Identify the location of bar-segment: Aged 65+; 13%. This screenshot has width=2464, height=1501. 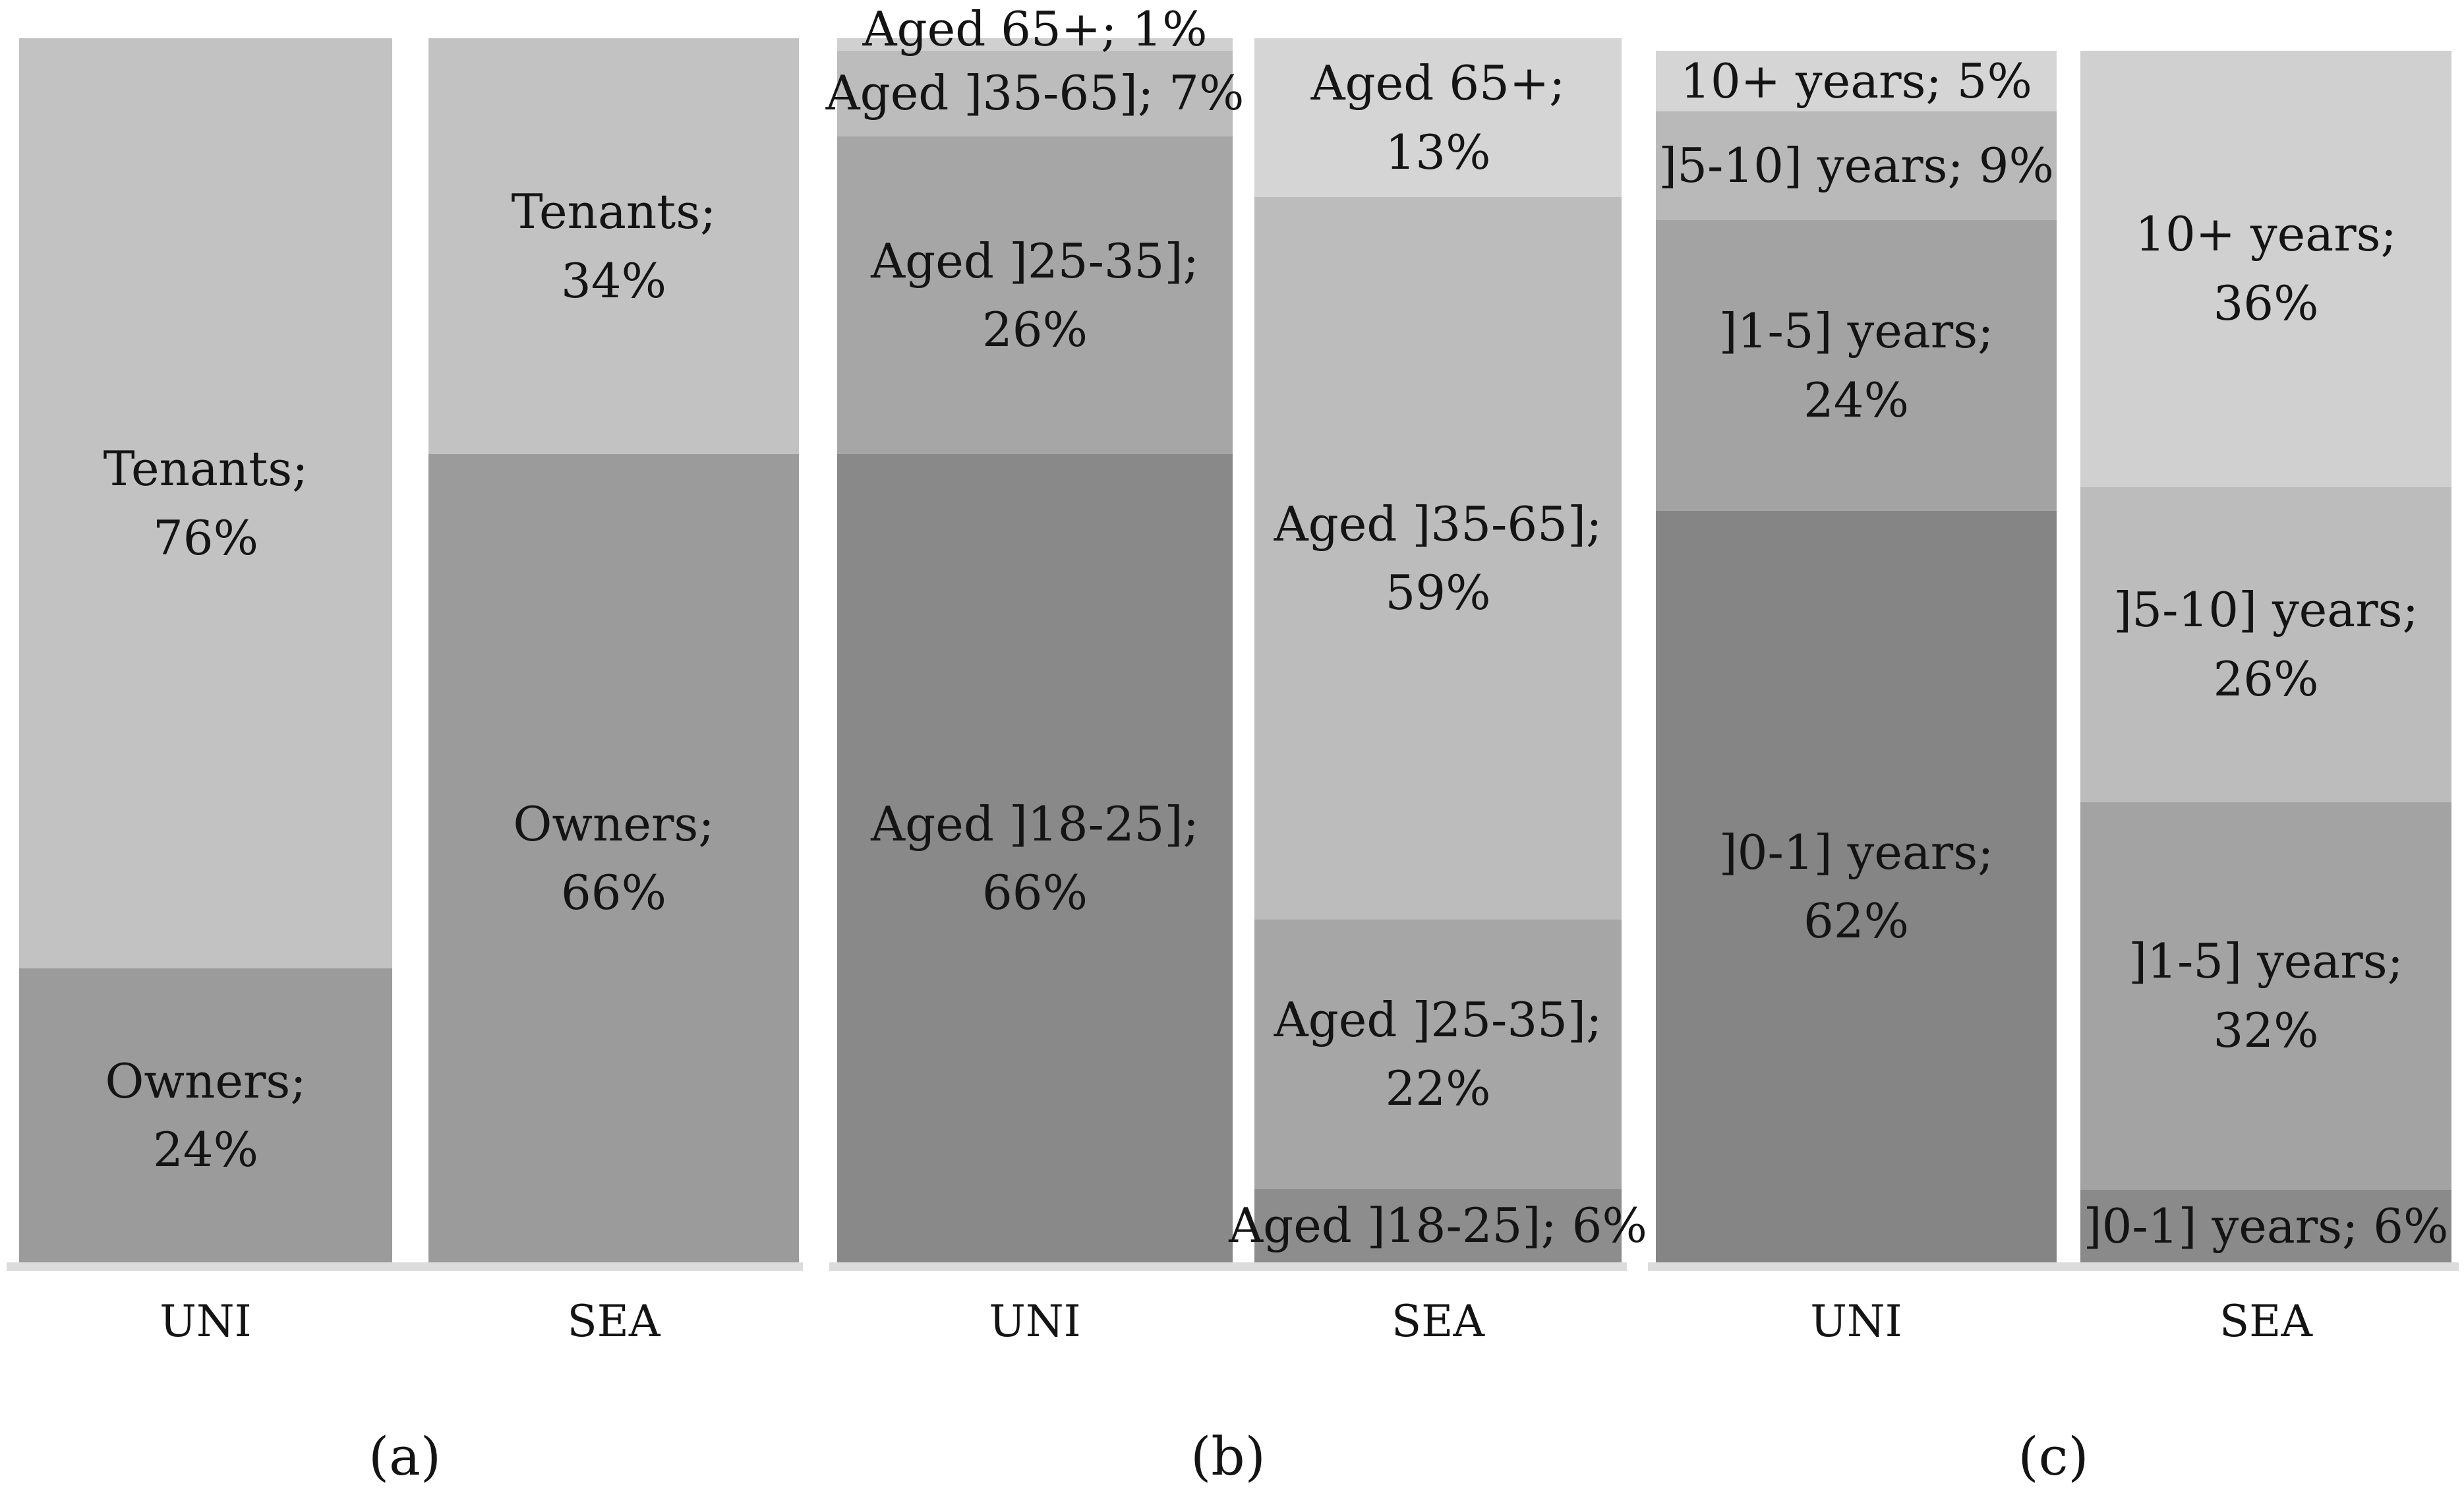
(1438, 118).